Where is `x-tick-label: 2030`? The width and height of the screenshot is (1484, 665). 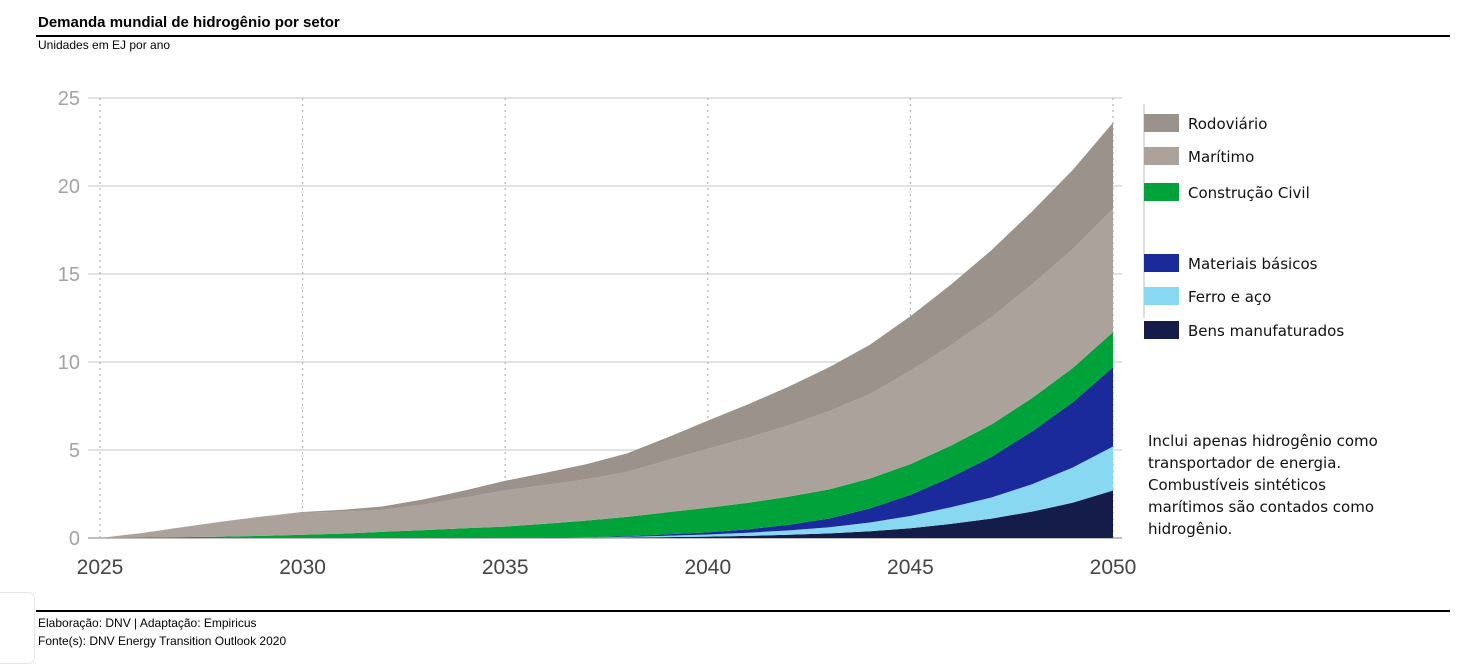
x-tick-label: 2030 is located at coordinates (302, 567).